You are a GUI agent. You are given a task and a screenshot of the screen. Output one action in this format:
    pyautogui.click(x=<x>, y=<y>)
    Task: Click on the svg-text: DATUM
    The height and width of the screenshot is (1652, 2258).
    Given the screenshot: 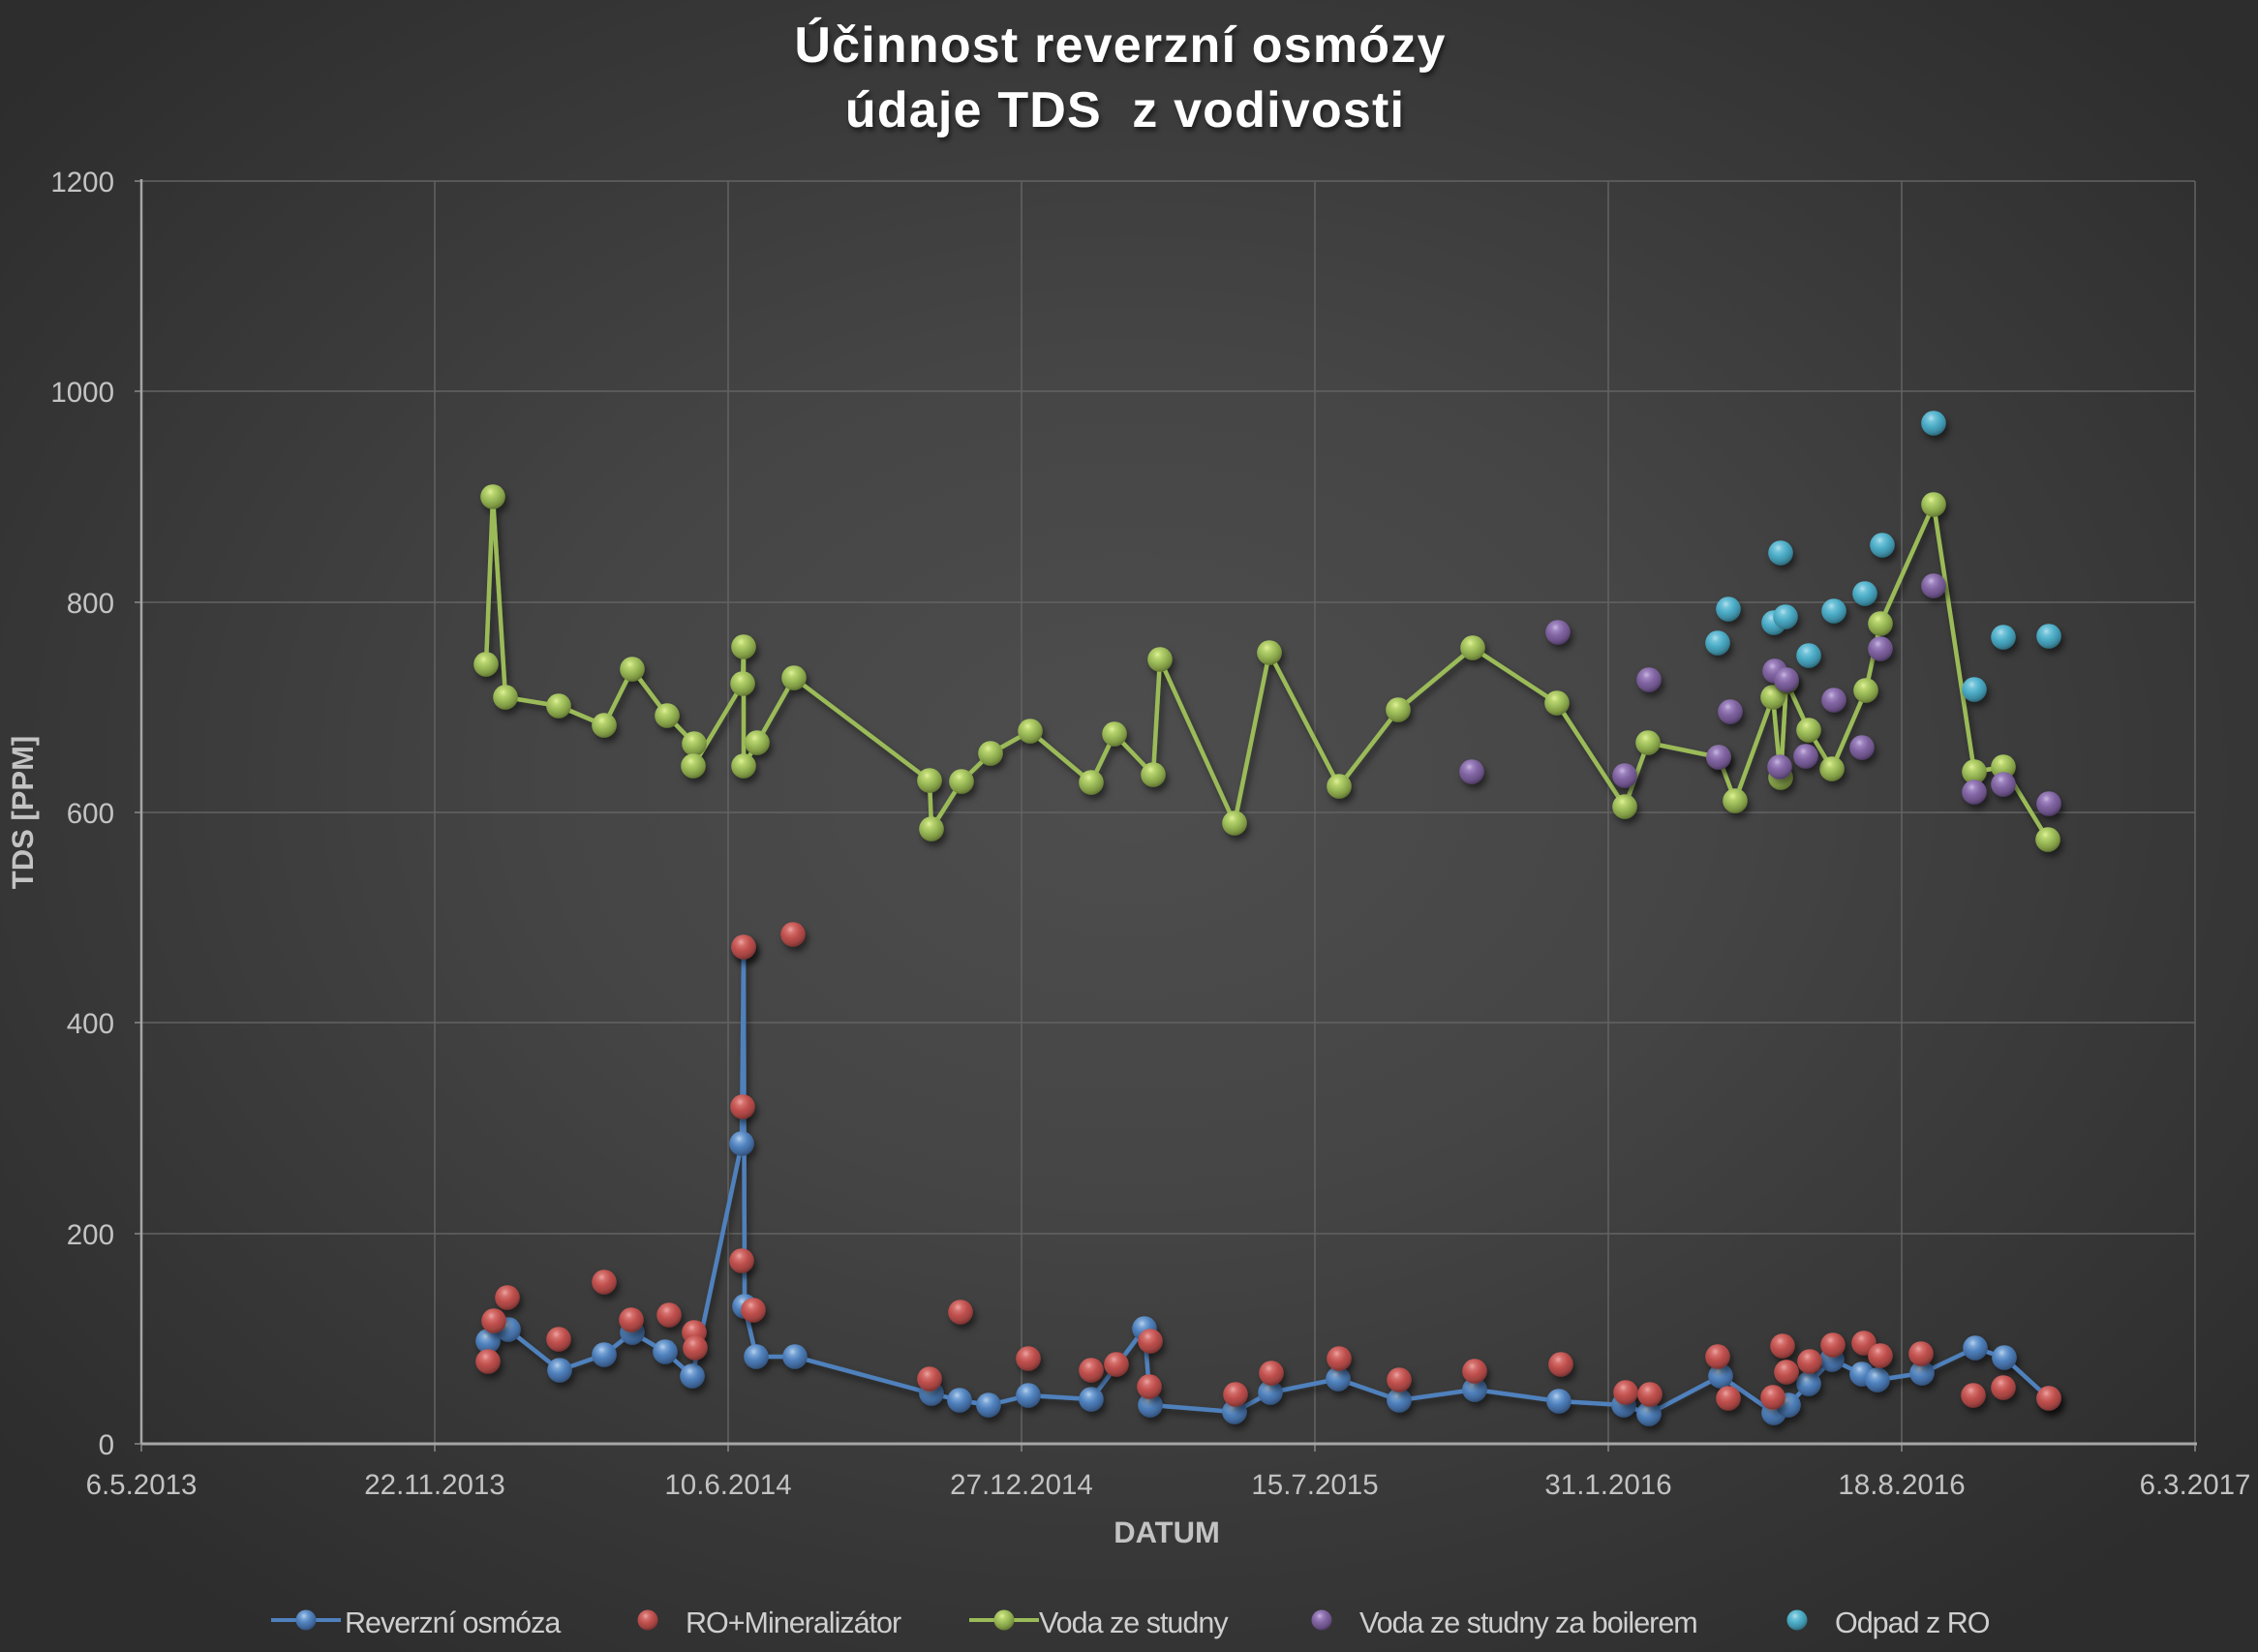 What is the action you would take?
    pyautogui.click(x=1167, y=1532)
    